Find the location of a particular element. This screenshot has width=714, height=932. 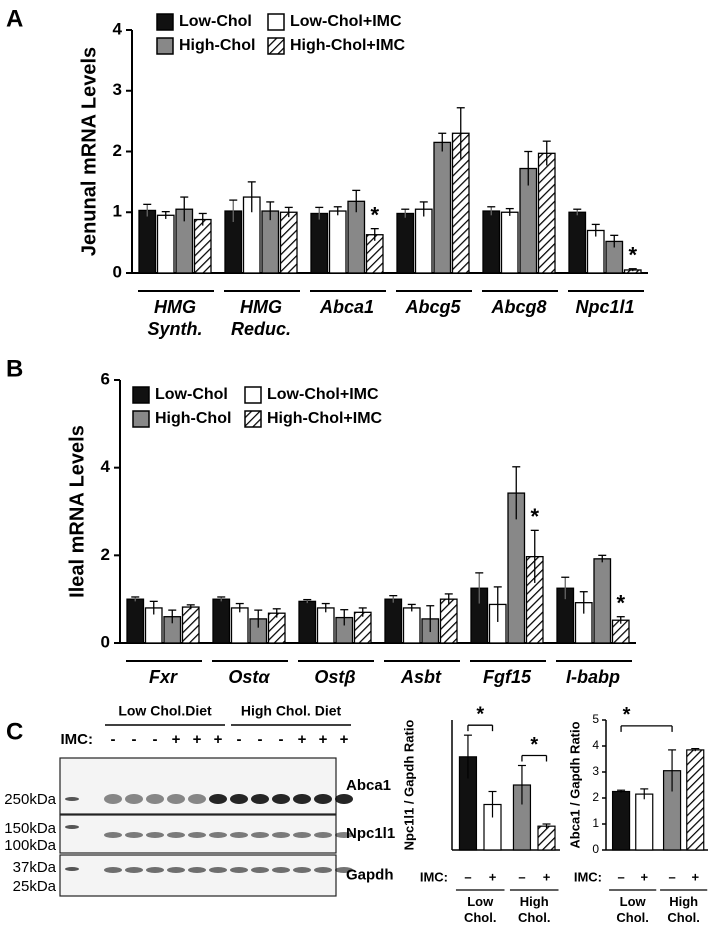

legend-label: High-Chol+IMC is located at coordinates (348, 45).